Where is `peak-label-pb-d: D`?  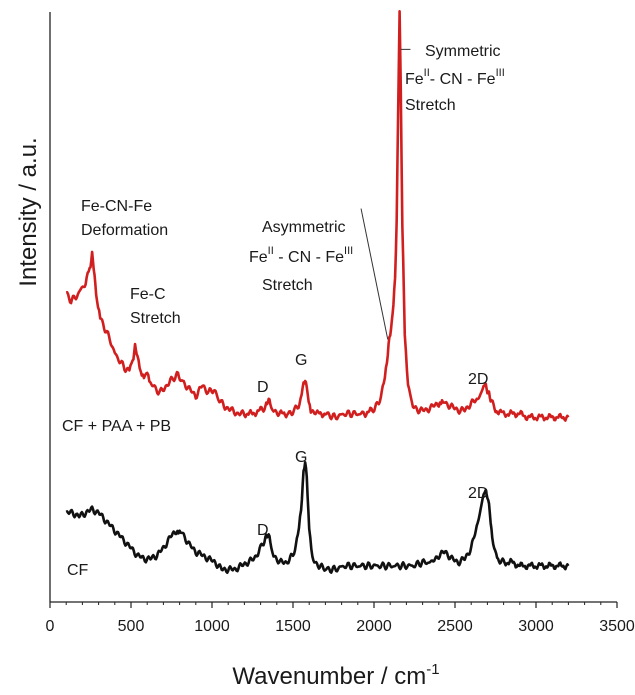
peak-label-pb-d: D is located at coordinates (263, 387).